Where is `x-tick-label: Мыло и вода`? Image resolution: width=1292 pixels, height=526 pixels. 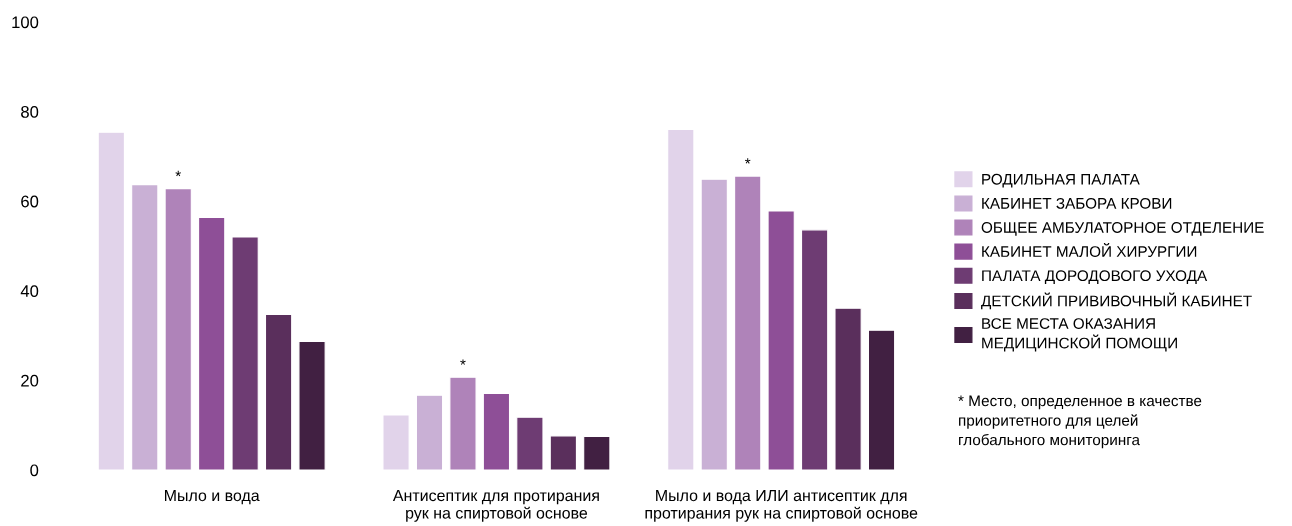 x-tick-label: Мыло и вода is located at coordinates (212, 497).